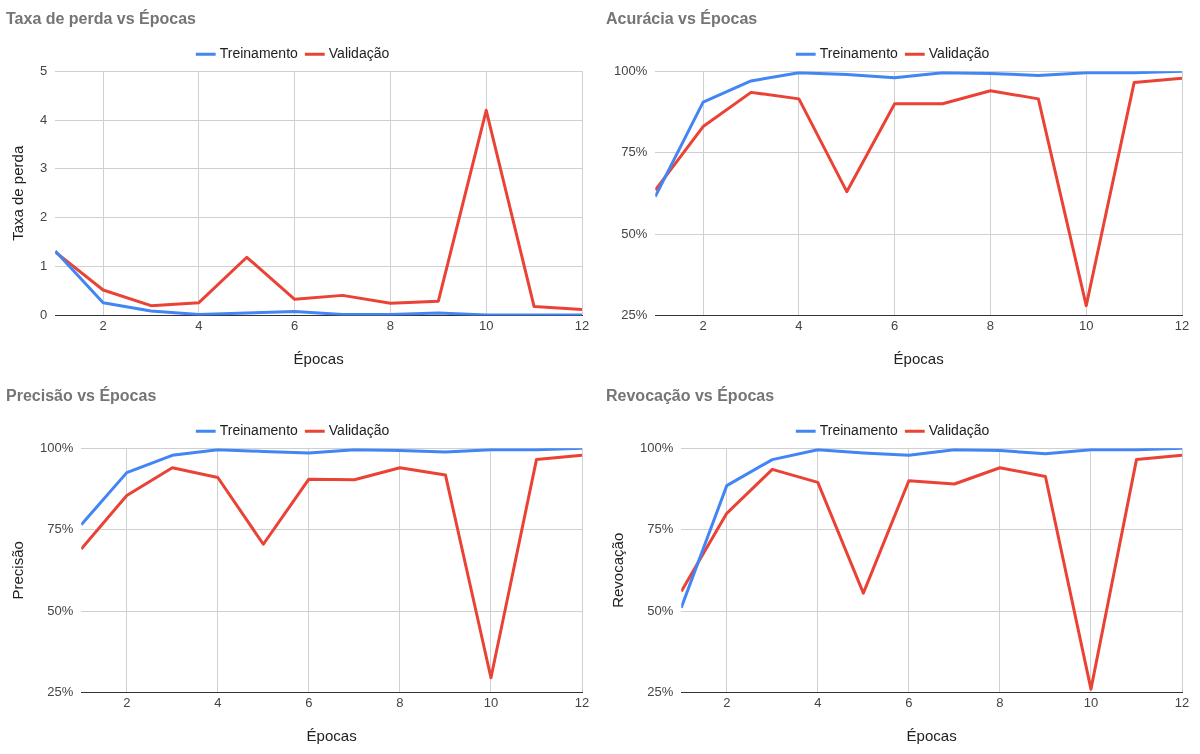 Image resolution: width=1200 pixels, height=754 pixels. Describe the element at coordinates (44, 314) in the screenshot. I see `y-tick-label: 0` at that location.